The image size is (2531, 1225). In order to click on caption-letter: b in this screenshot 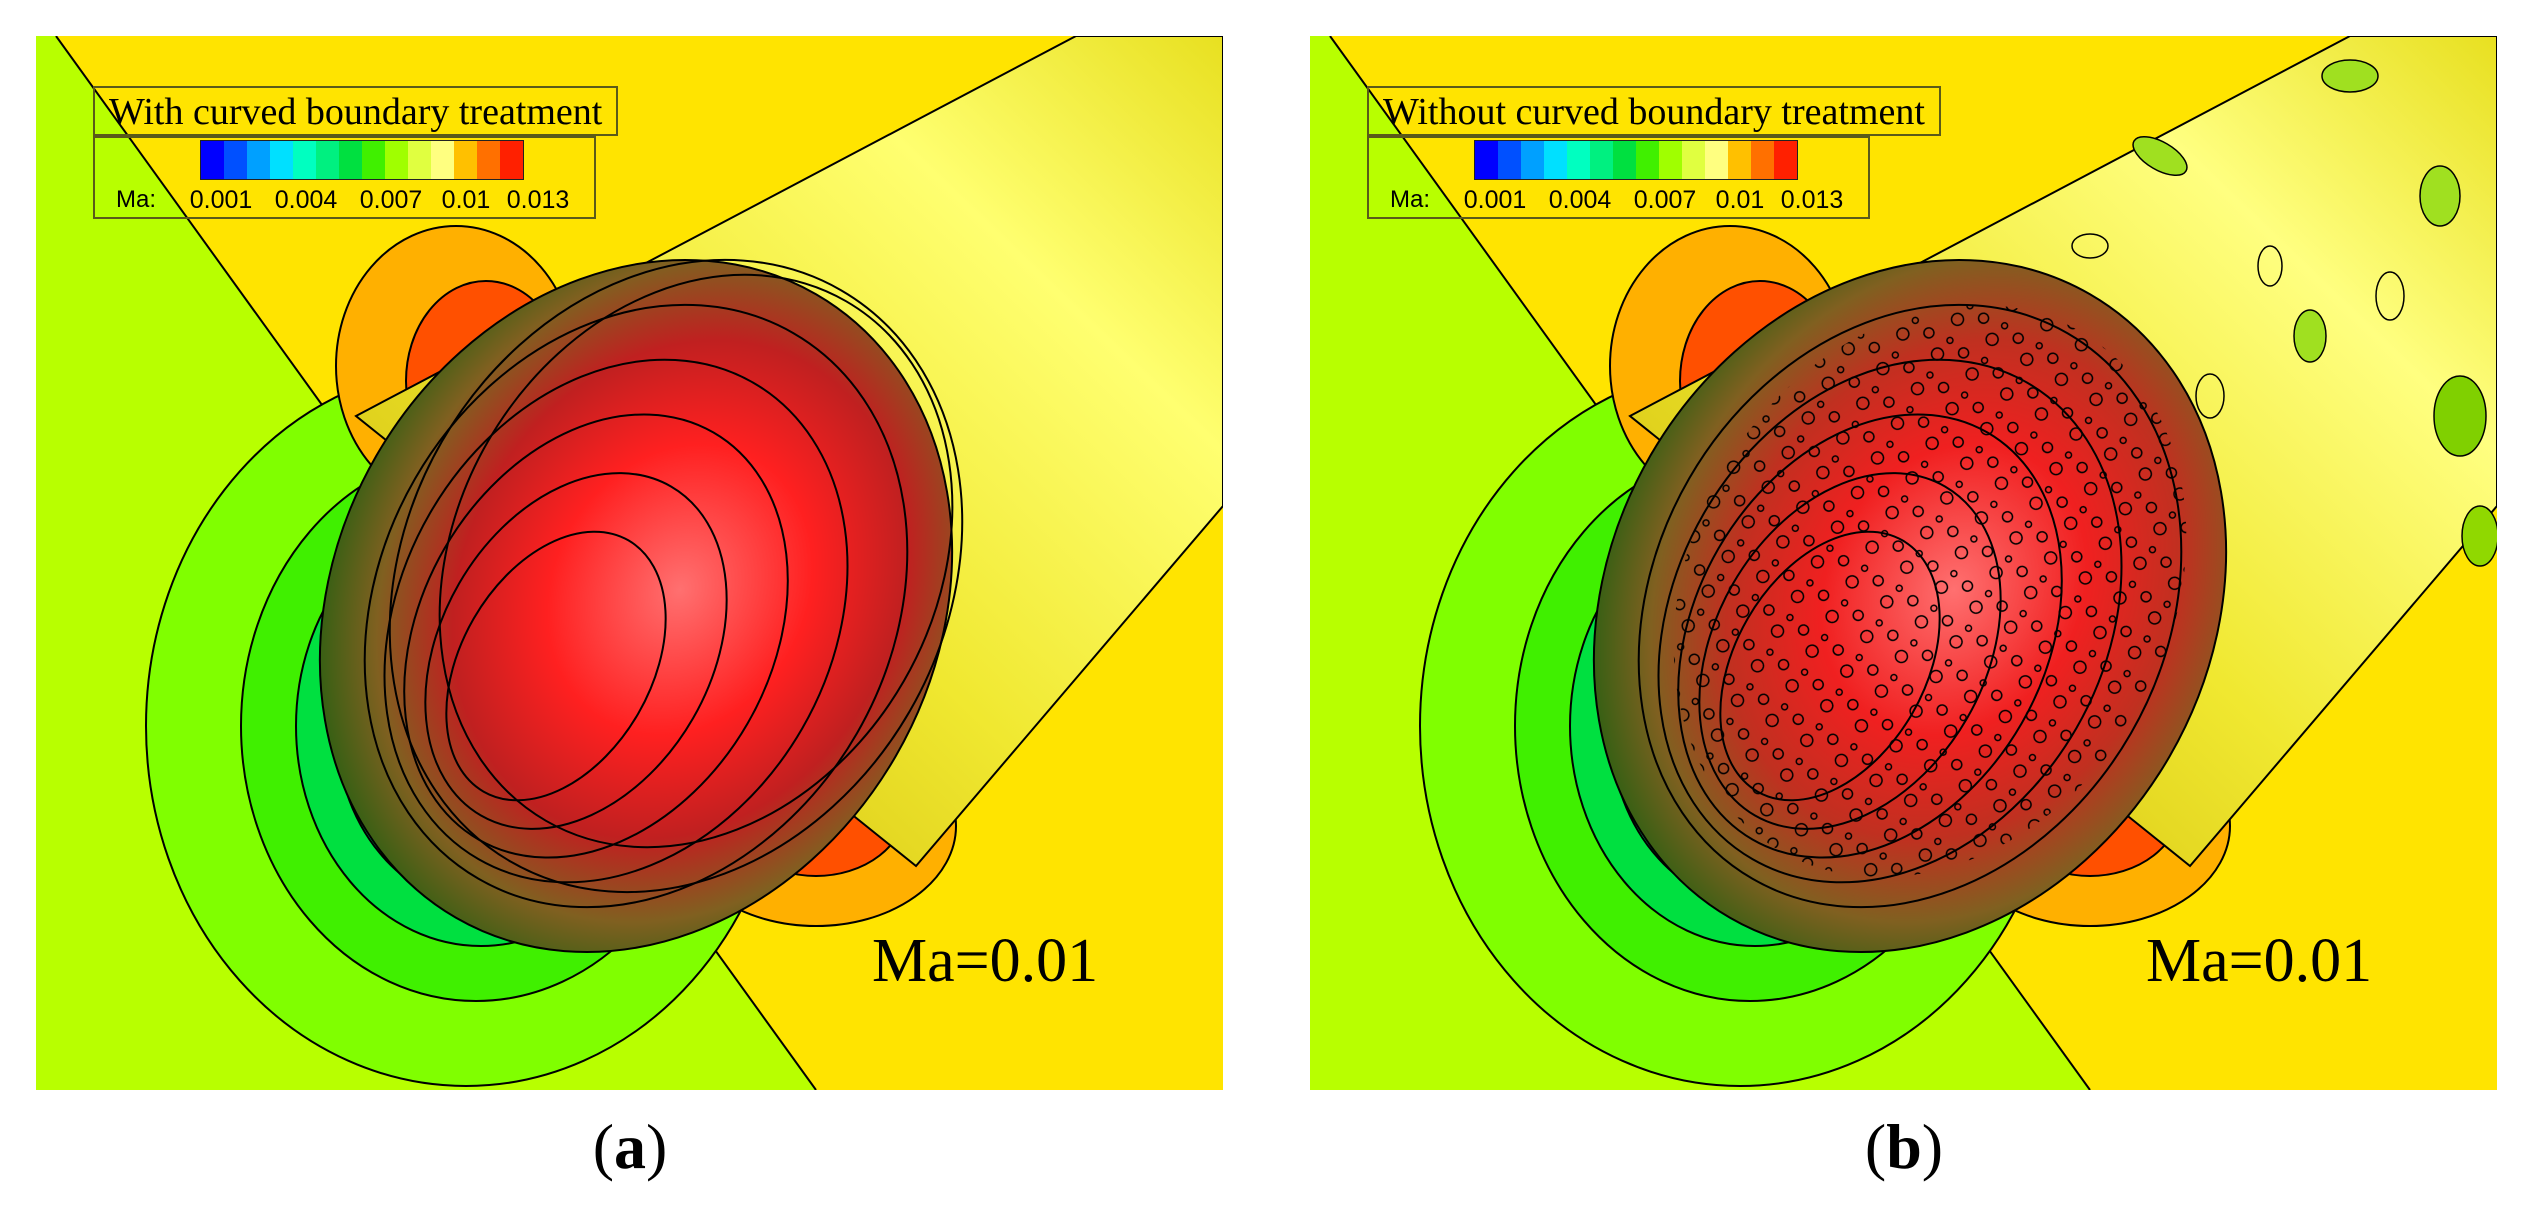, I will do `click(1904, 1146)`.